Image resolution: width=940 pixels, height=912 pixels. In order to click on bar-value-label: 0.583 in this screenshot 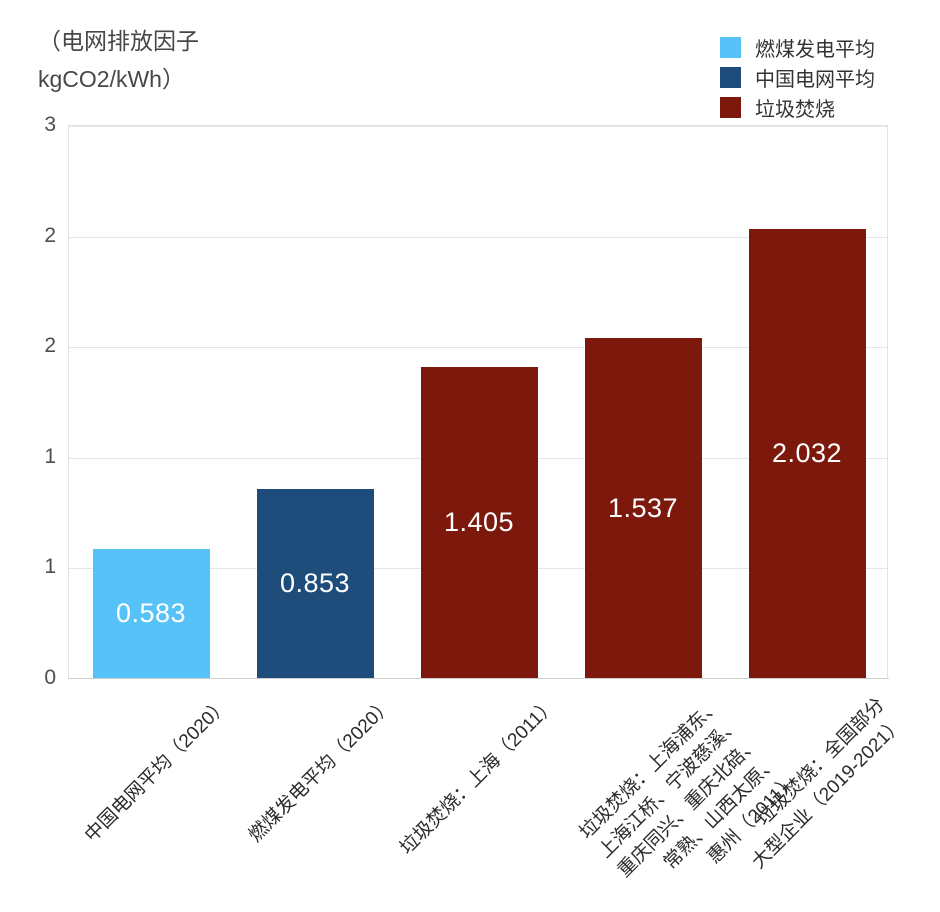, I will do `click(151, 613)`.